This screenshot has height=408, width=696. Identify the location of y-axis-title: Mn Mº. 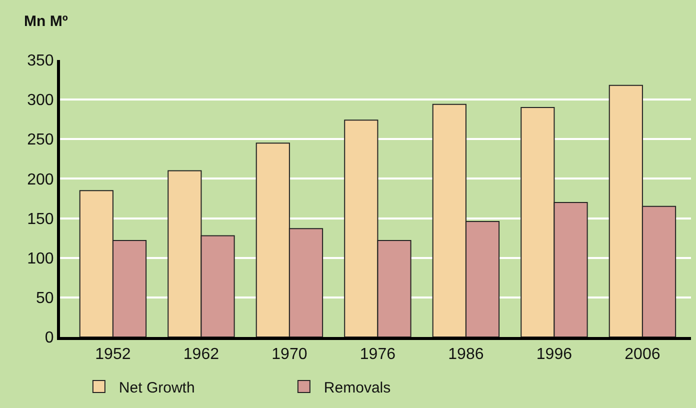
(46, 21).